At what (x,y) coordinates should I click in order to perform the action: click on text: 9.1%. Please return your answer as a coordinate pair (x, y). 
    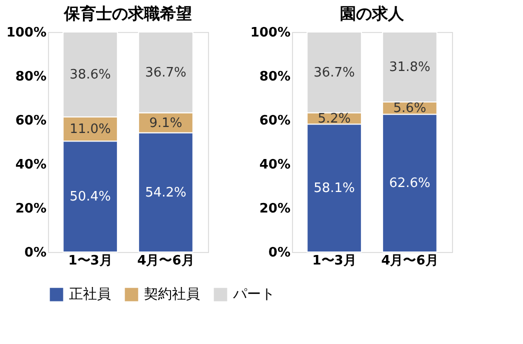
    Looking at the image, I should click on (165, 123).